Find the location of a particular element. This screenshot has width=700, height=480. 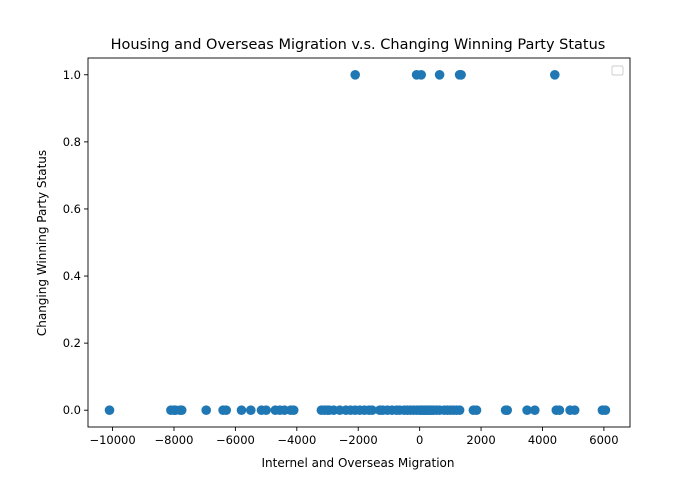

x-axis: −10000 −8000 −6000 −4000 −2000 0 2000 4000 6000 is located at coordinates (354, 437).